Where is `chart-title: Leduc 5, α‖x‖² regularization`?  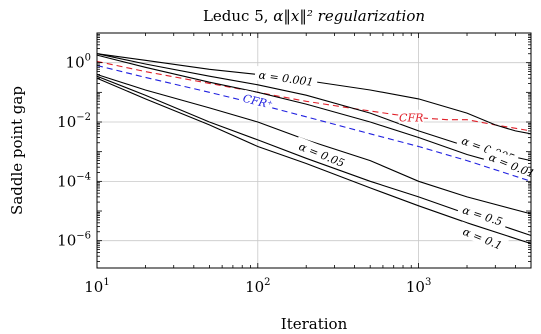 chart-title: Leduc 5, α‖x‖² regularization is located at coordinates (314, 16).